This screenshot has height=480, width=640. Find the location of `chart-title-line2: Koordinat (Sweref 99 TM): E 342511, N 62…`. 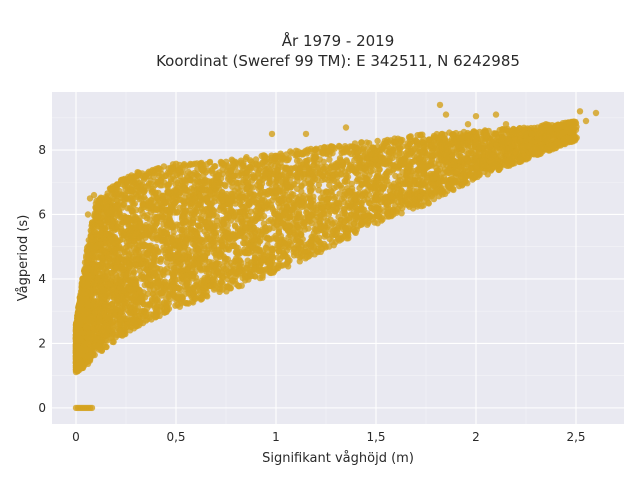

chart-title-line2: Koordinat (Sweref 99 TM): E 342511, N 62… is located at coordinates (338, 61).